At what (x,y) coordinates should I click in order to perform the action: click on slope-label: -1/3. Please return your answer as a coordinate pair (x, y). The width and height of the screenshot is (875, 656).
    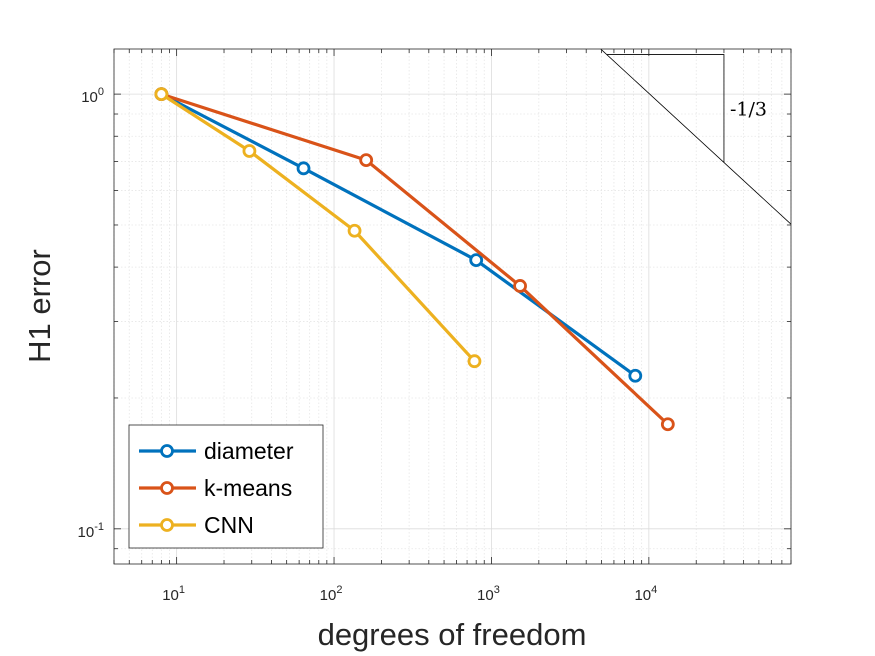
    Looking at the image, I should click on (748, 110).